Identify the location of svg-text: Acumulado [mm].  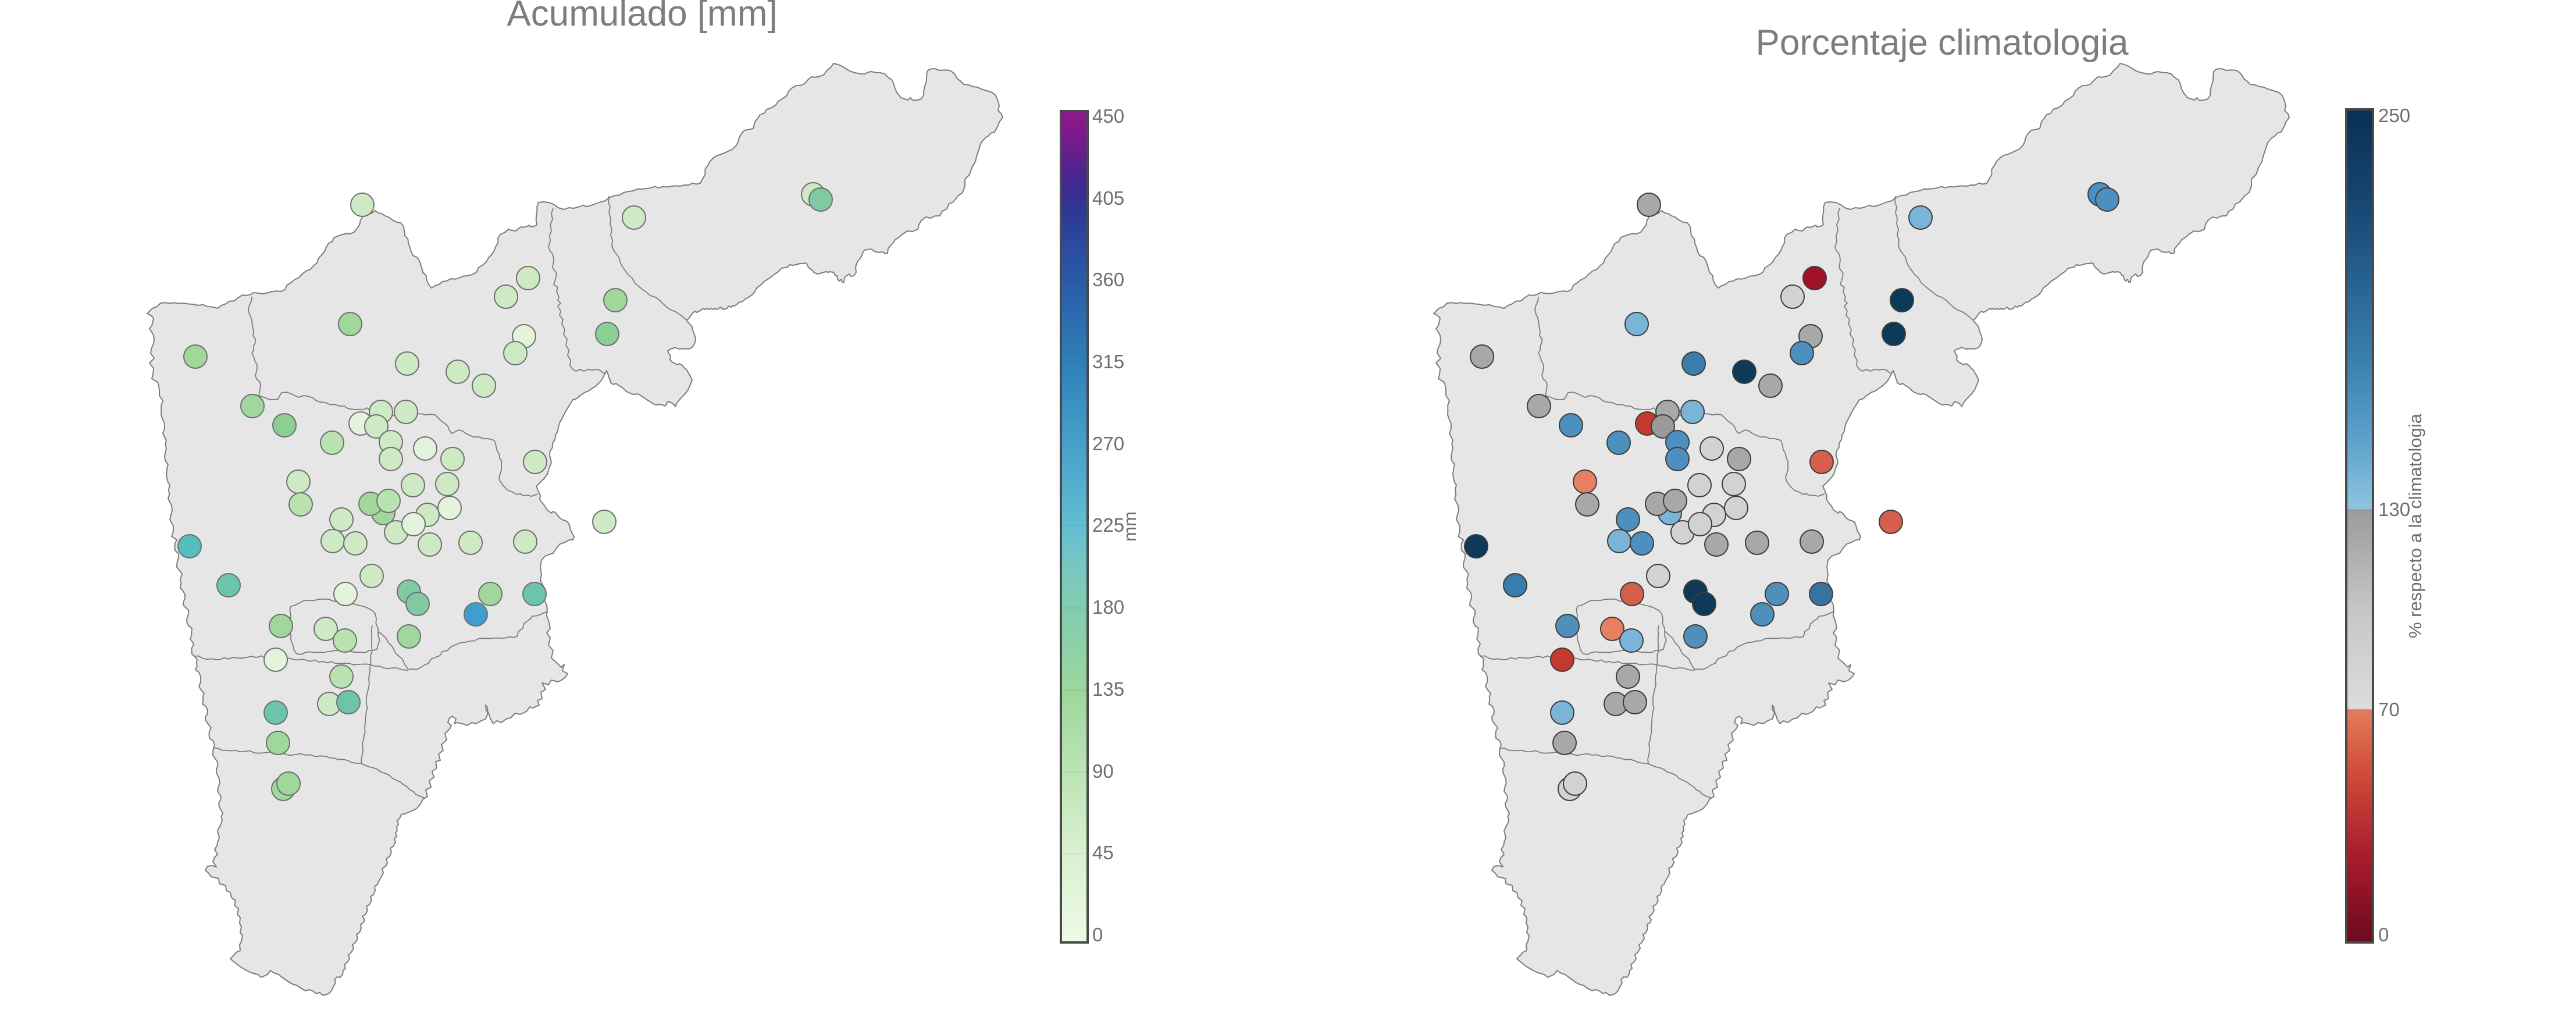
(642, 17).